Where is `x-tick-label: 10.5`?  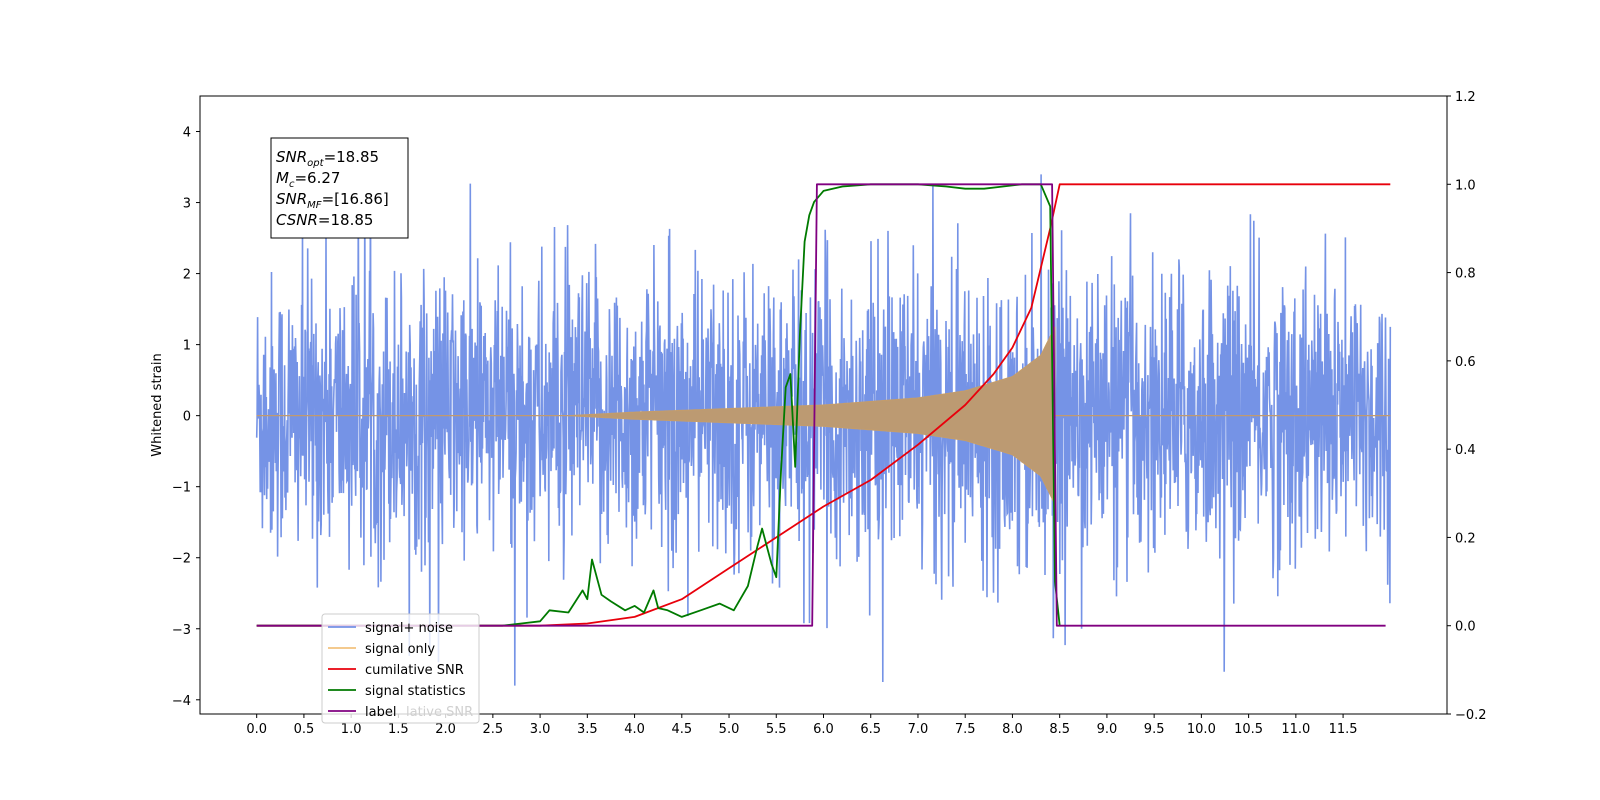
x-tick-label: 10.5 is located at coordinates (1248, 729).